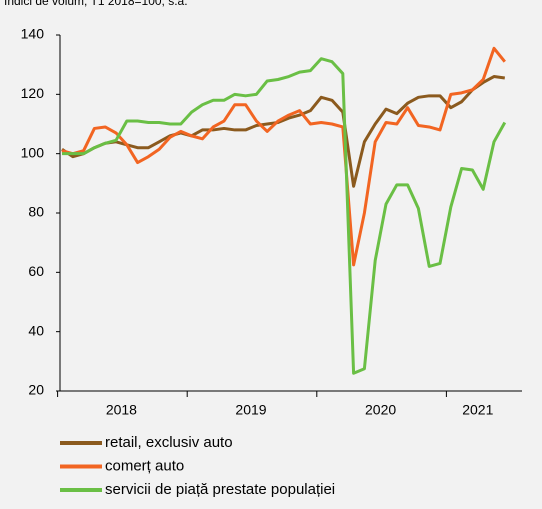 The width and height of the screenshot is (542, 509). I want to click on y-tick-label: 80, so click(36, 212).